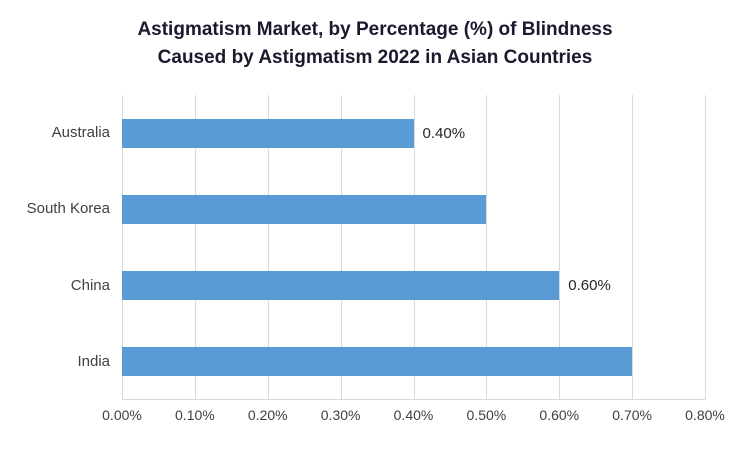  Describe the element at coordinates (55, 247) in the screenshot. I see `y-axis-category-labels: Australia South Korea China India` at that location.